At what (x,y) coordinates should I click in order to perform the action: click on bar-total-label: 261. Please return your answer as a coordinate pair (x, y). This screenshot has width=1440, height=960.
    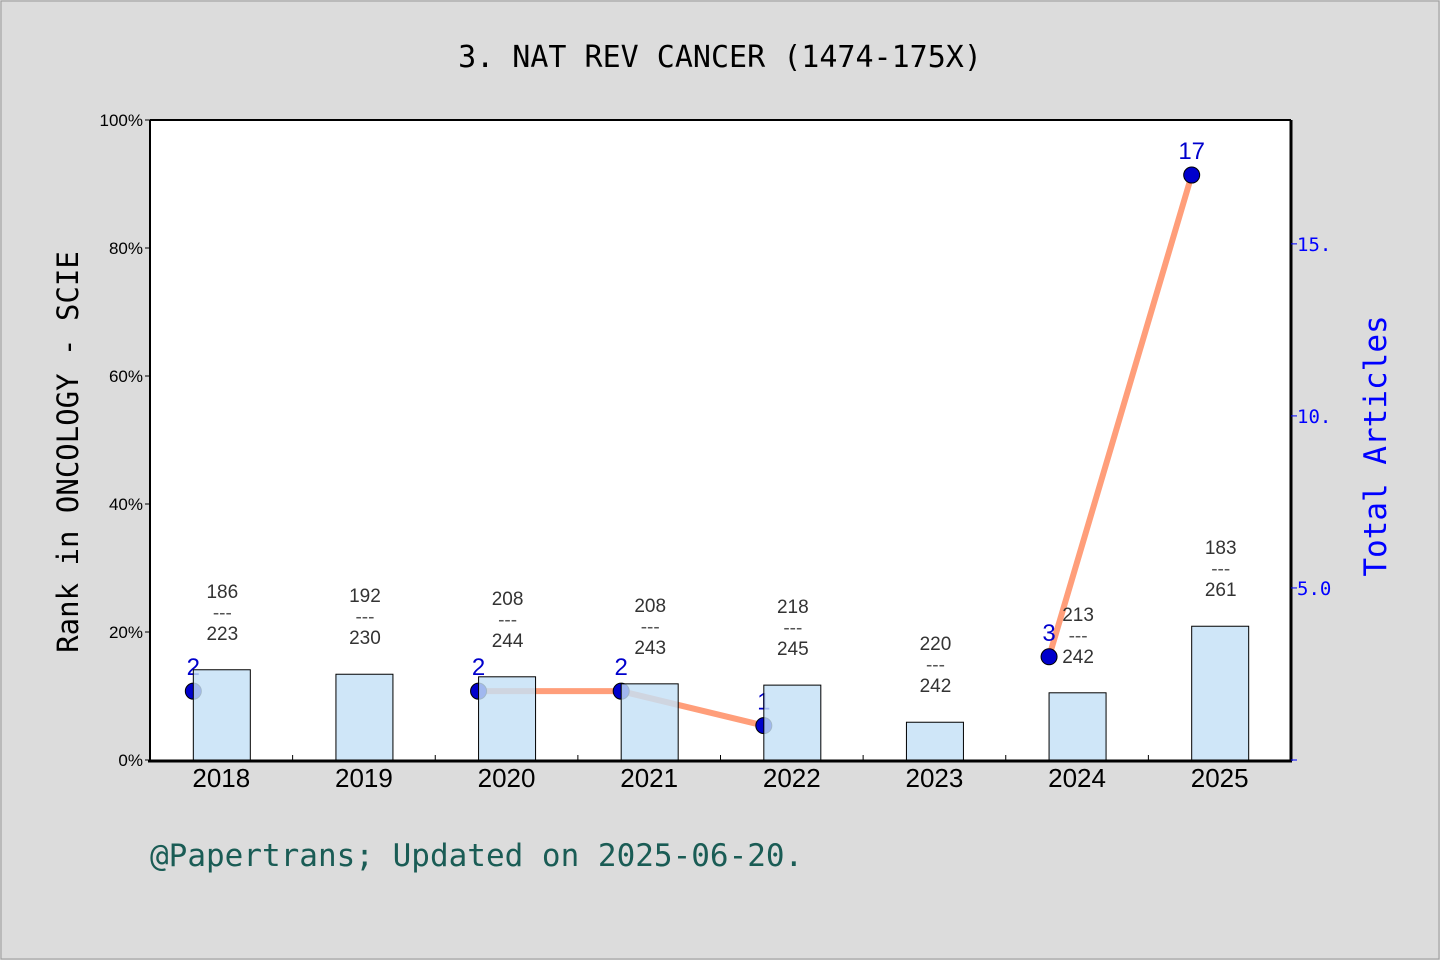
    Looking at the image, I should click on (1221, 590).